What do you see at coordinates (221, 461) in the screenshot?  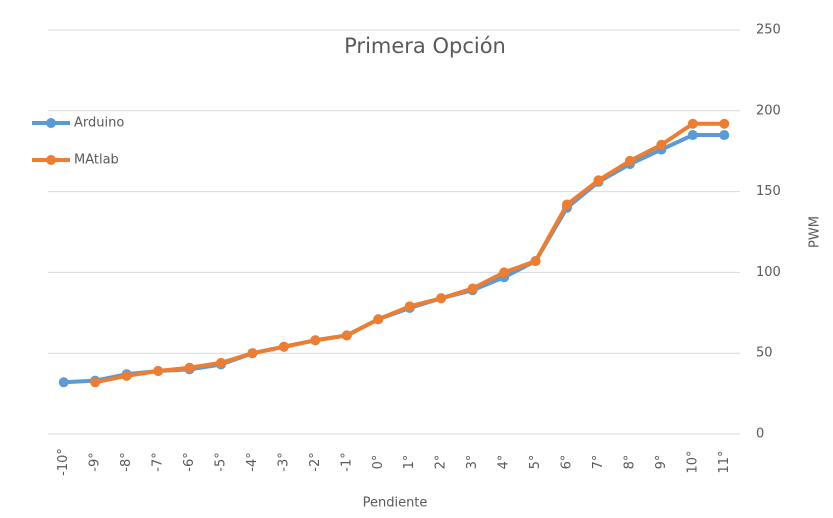 I see `x-tick-label: -5°` at bounding box center [221, 461].